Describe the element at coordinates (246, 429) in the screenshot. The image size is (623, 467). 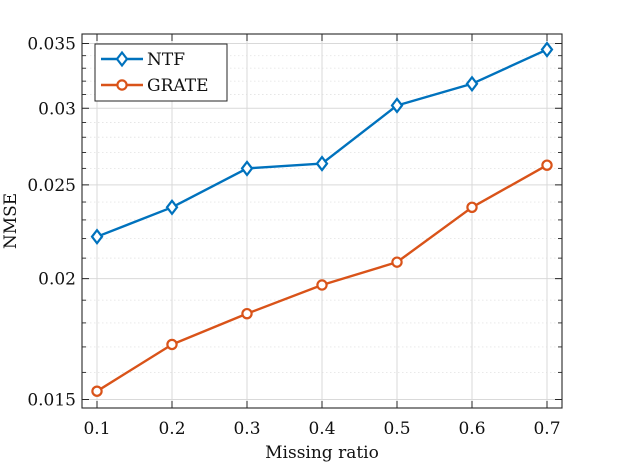
I see `x-tick-label: 0.3` at that location.